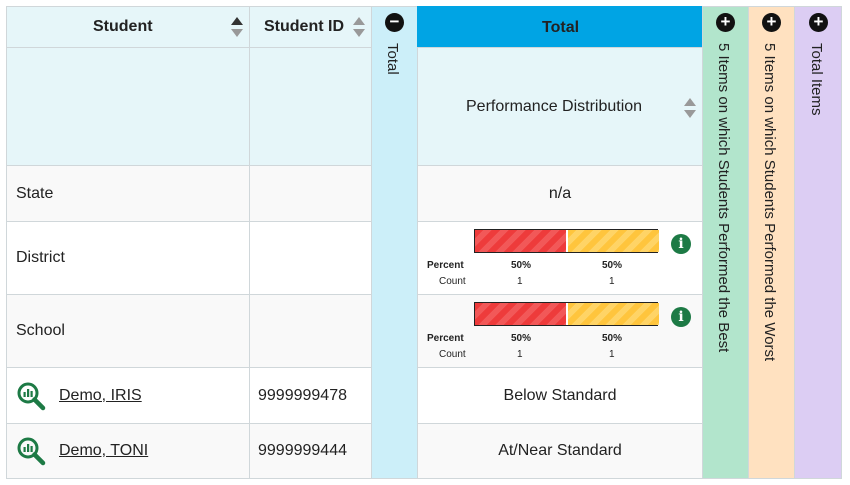  What do you see at coordinates (725, 22) in the screenshot?
I see `expand-best-items-icon: +` at bounding box center [725, 22].